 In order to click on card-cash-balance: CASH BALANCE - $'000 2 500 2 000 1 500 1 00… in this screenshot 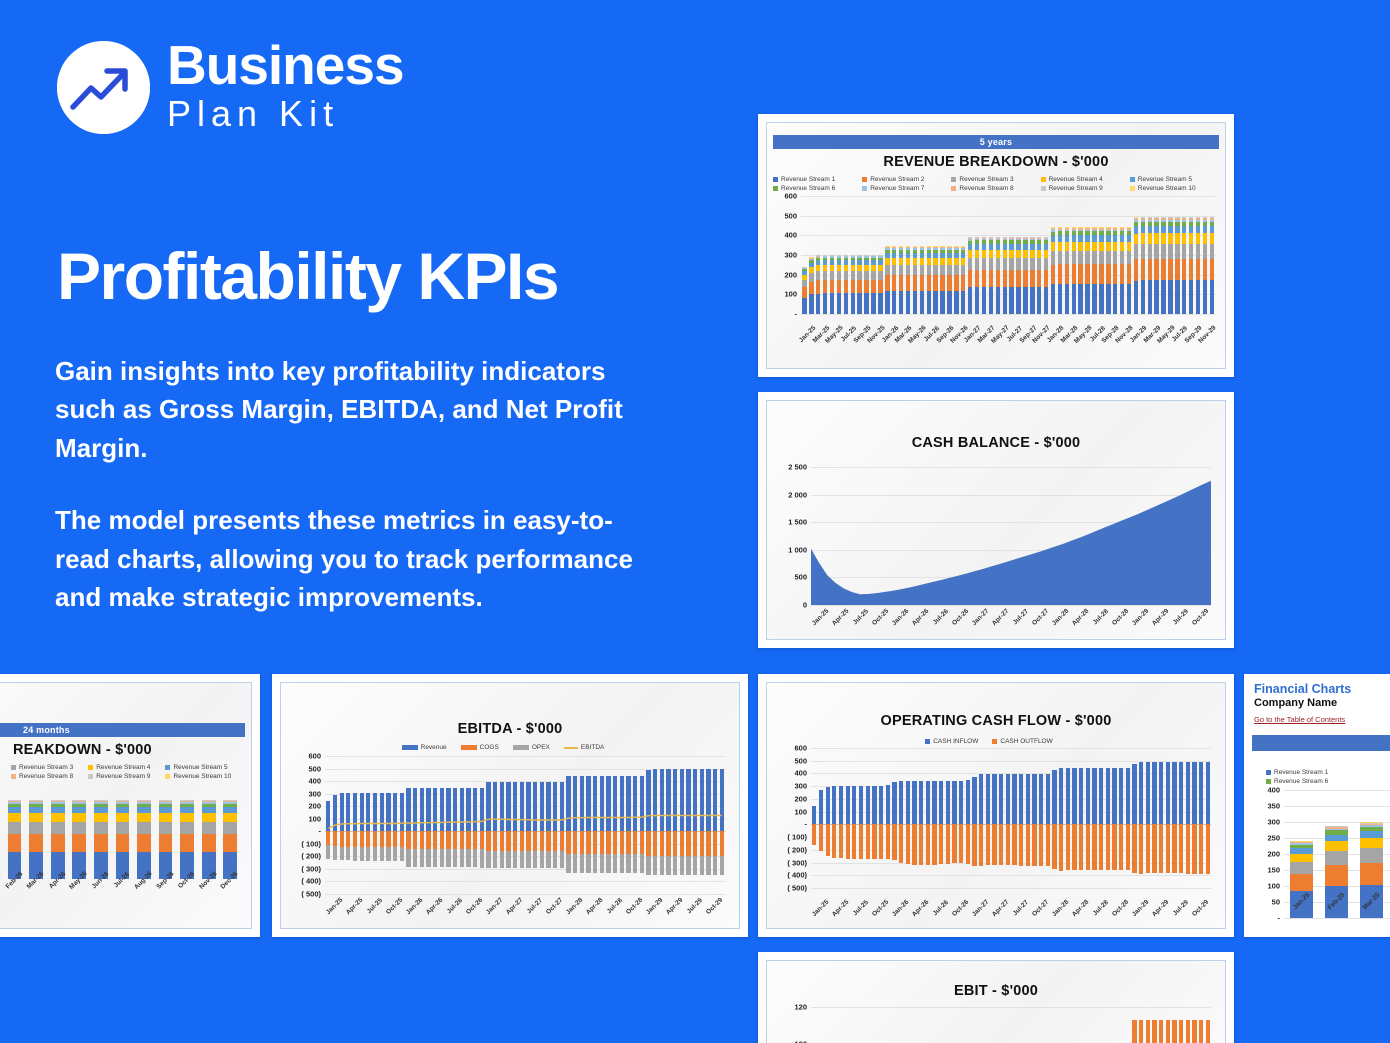, I will do `click(996, 520)`.